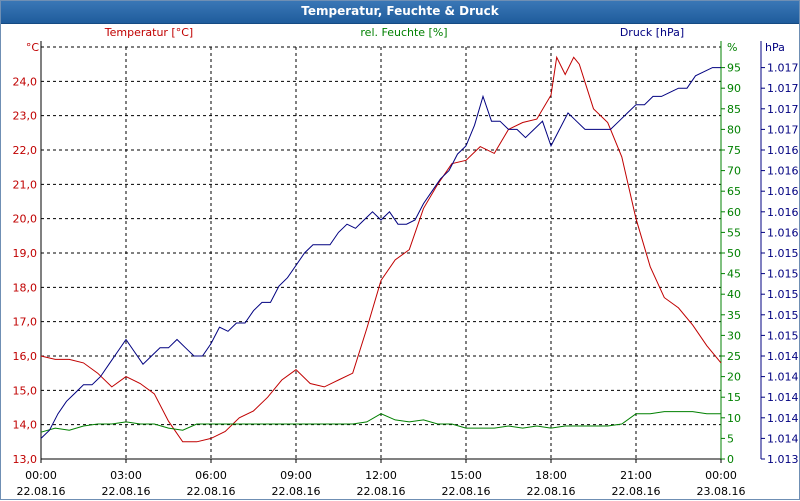 The height and width of the screenshot is (501, 800). I want to click on temperature-tick-label: 18,0, so click(25, 287).